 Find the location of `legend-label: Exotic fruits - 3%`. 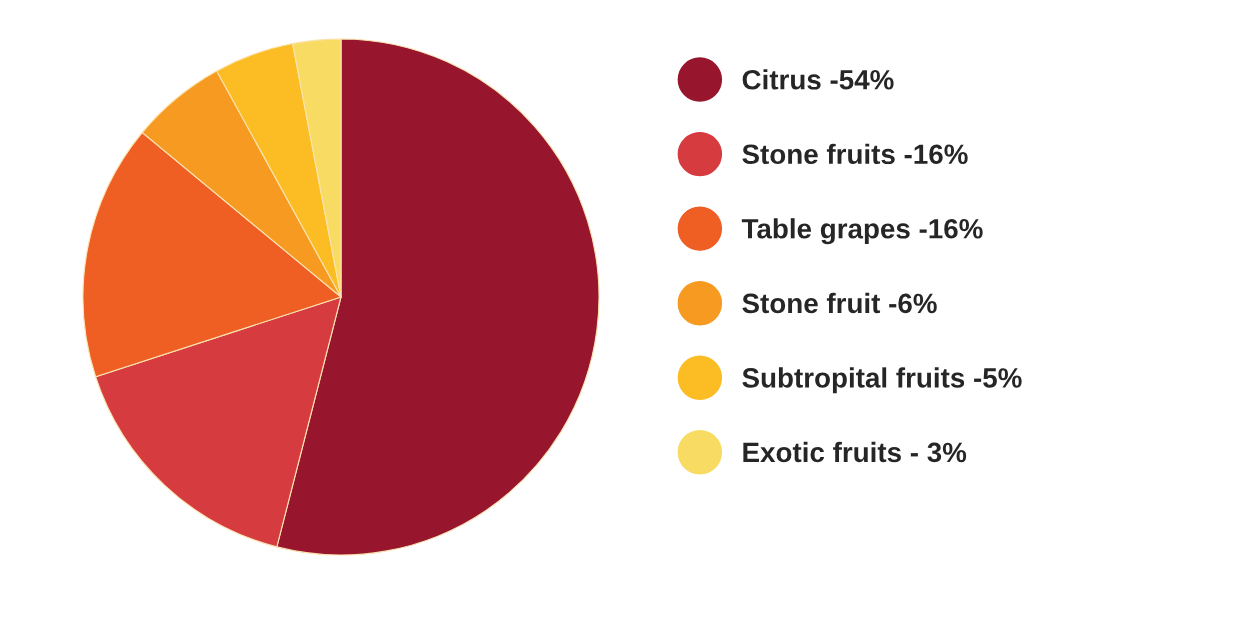

legend-label: Exotic fruits - 3% is located at coordinates (855, 452).